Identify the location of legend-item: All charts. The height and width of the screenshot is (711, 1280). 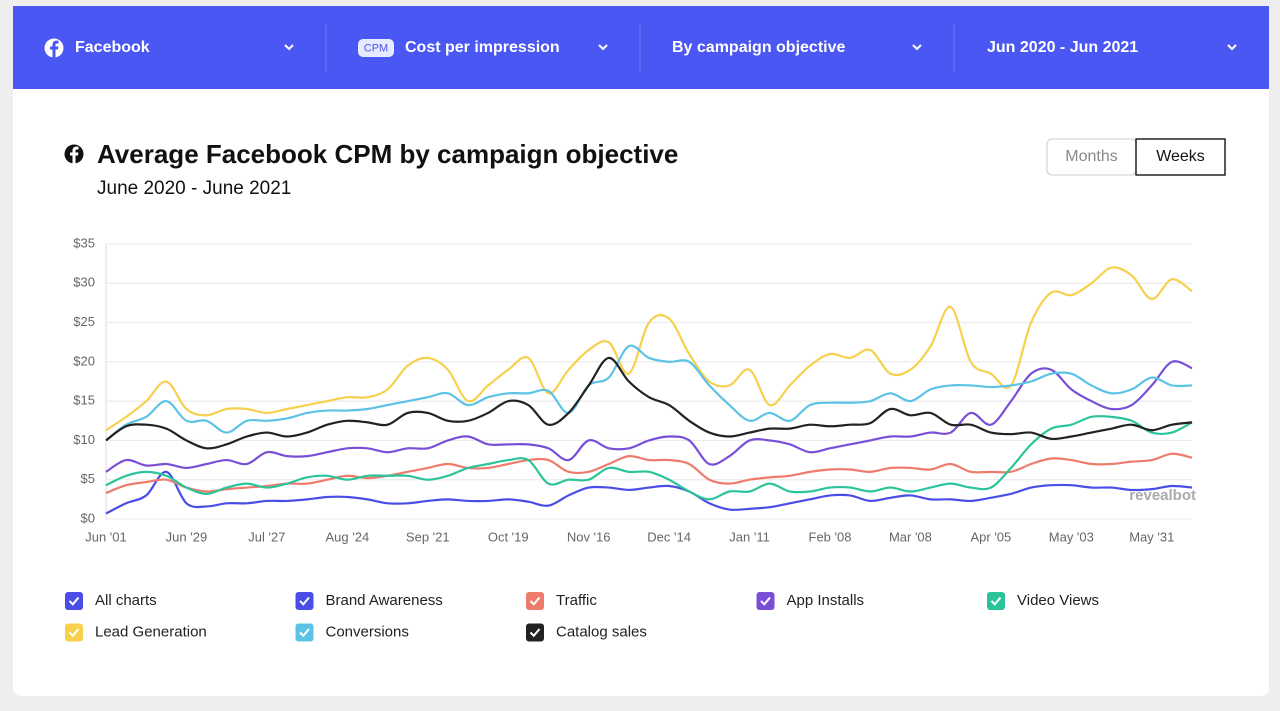
(111, 601).